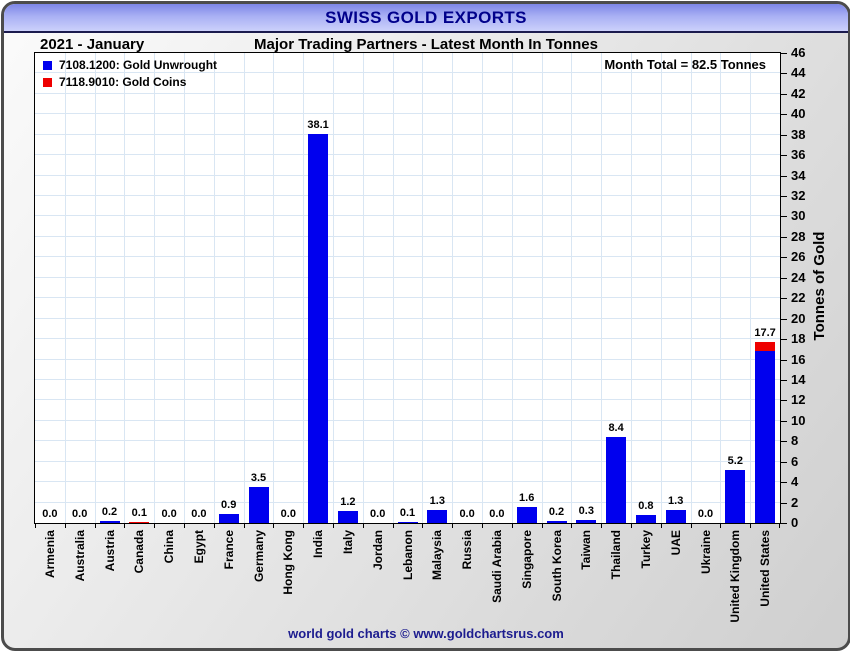  Describe the element at coordinates (347, 542) in the screenshot. I see `x-category-label: Italy` at that location.